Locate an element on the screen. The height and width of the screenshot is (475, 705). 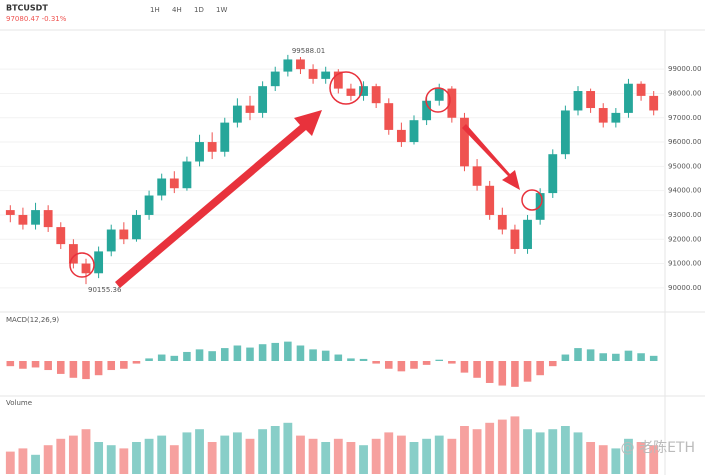
y-tick-label: 92000.00 is located at coordinates (684, 239).